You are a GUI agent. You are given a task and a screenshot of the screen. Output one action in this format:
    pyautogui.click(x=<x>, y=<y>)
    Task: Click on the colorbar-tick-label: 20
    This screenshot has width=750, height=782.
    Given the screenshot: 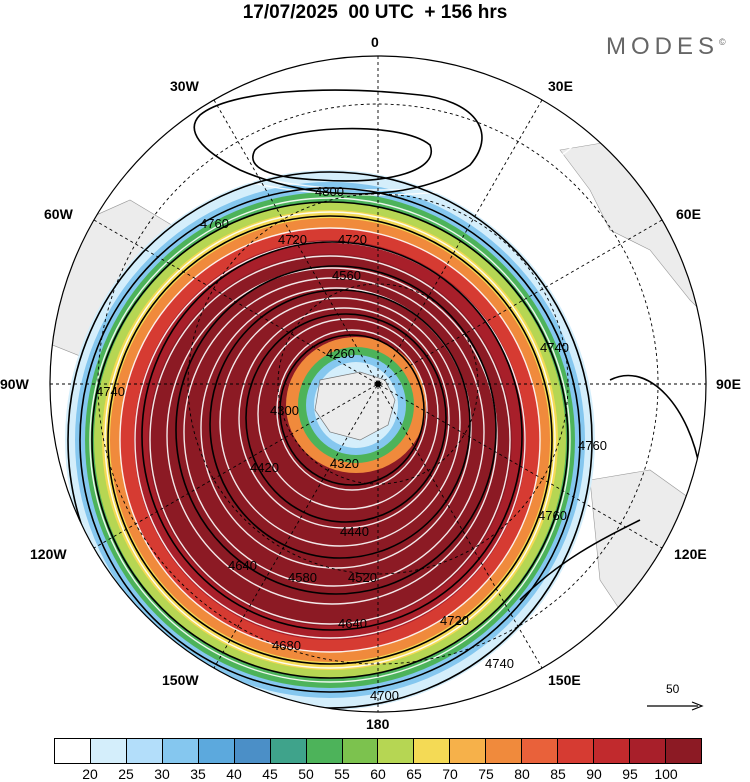 What is the action you would take?
    pyautogui.click(x=90, y=774)
    